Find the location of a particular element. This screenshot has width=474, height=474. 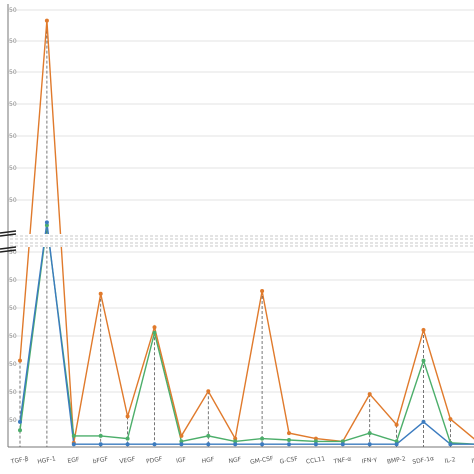

x-tick-label: CCL11 is located at coordinates (315, 460).